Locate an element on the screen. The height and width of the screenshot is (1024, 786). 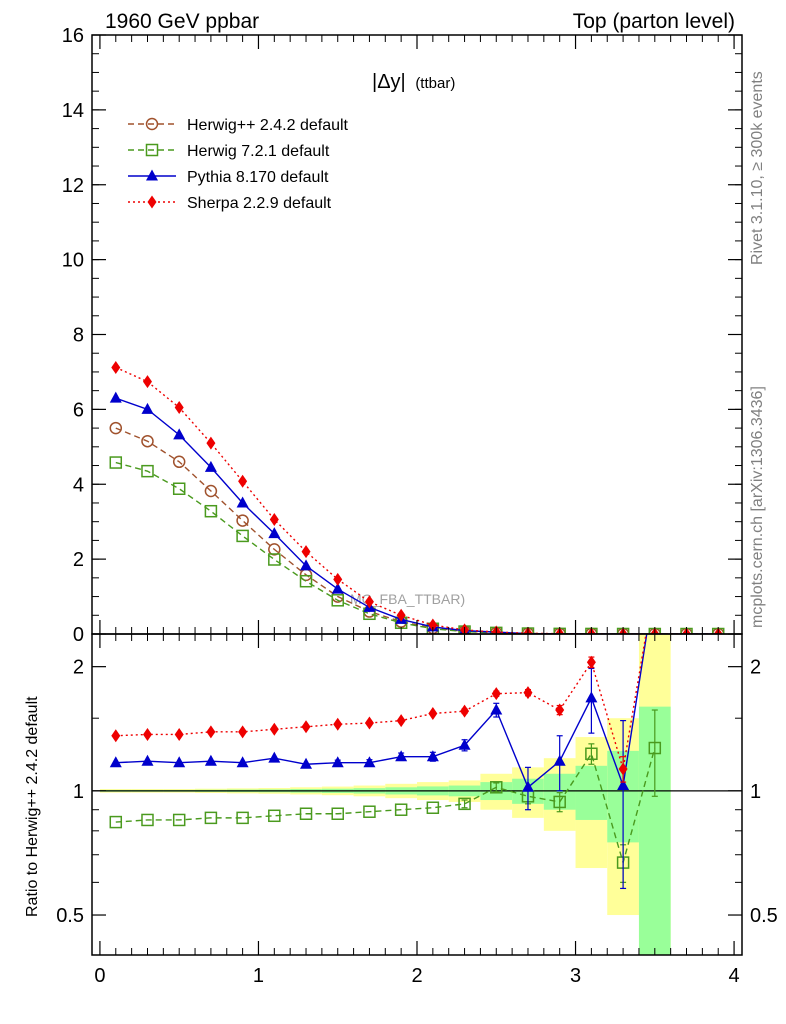
ratio-ytick-label-right: 1 is located at coordinates (755, 792).